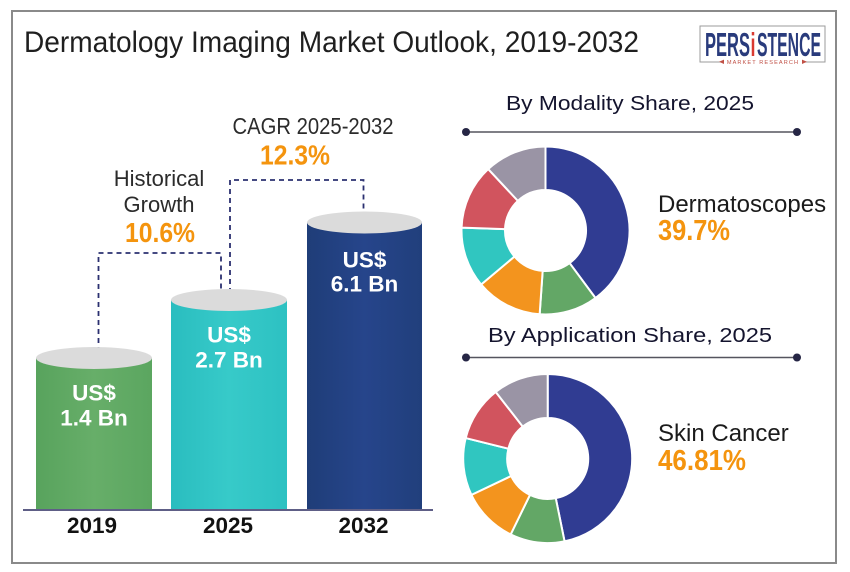 The height and width of the screenshot is (572, 850). I want to click on svg-text: Skin Cancer, so click(723, 433).